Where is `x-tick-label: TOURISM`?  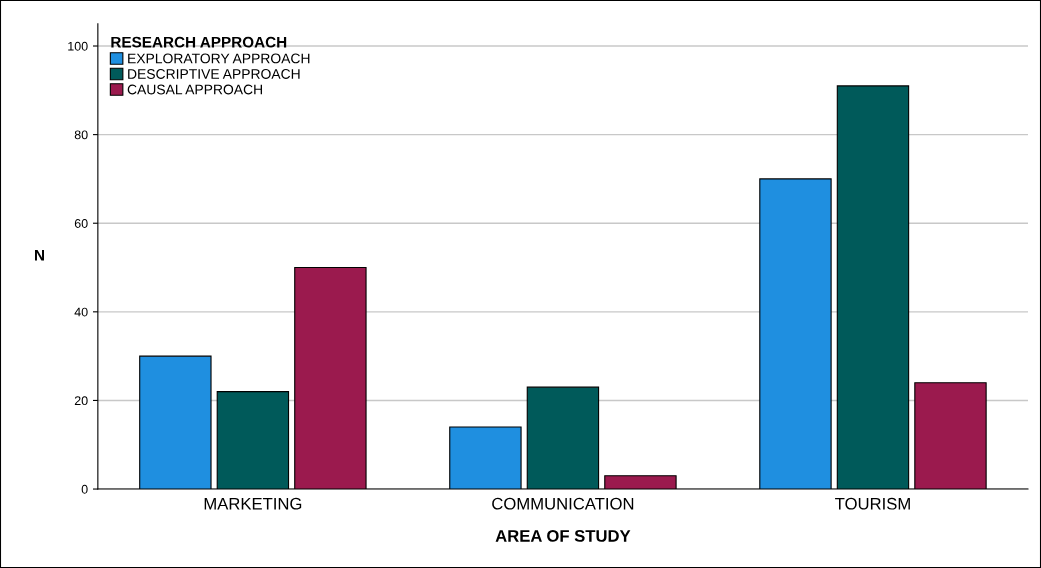 x-tick-label: TOURISM is located at coordinates (872, 503).